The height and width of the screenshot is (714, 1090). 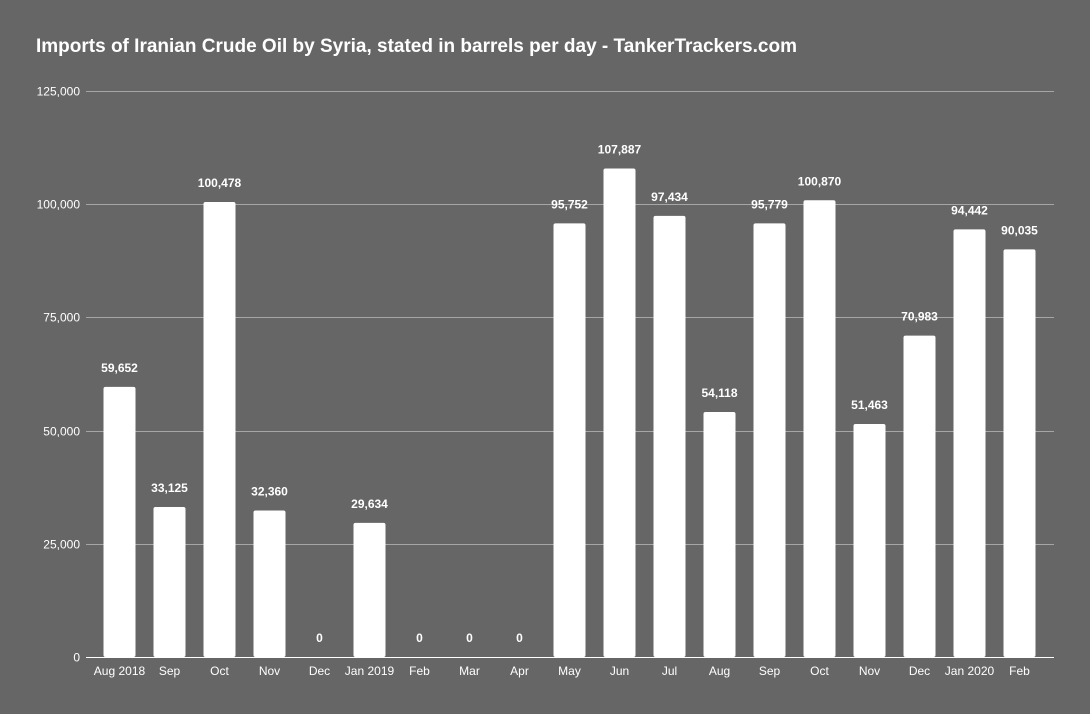 I want to click on y-tick-label: 50,000, so click(x=61, y=432).